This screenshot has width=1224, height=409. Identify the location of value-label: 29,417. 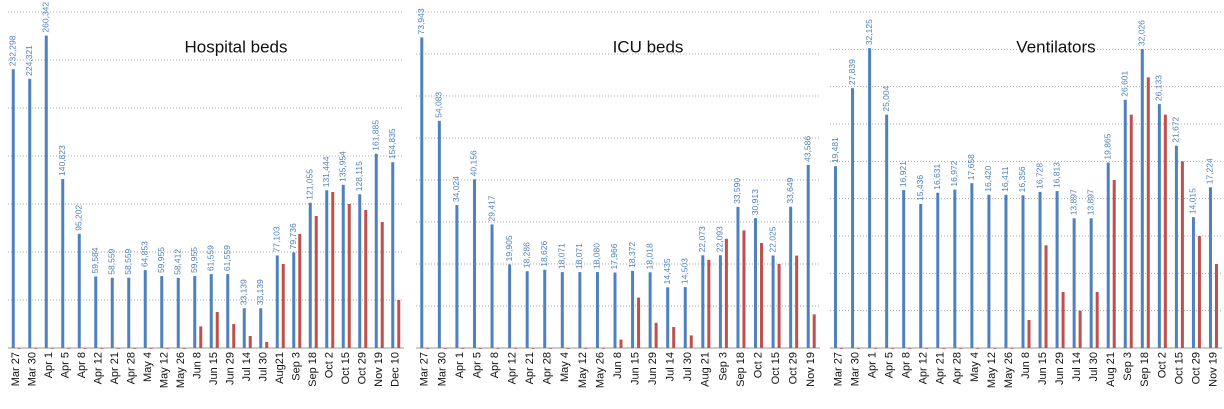
(491, 208).